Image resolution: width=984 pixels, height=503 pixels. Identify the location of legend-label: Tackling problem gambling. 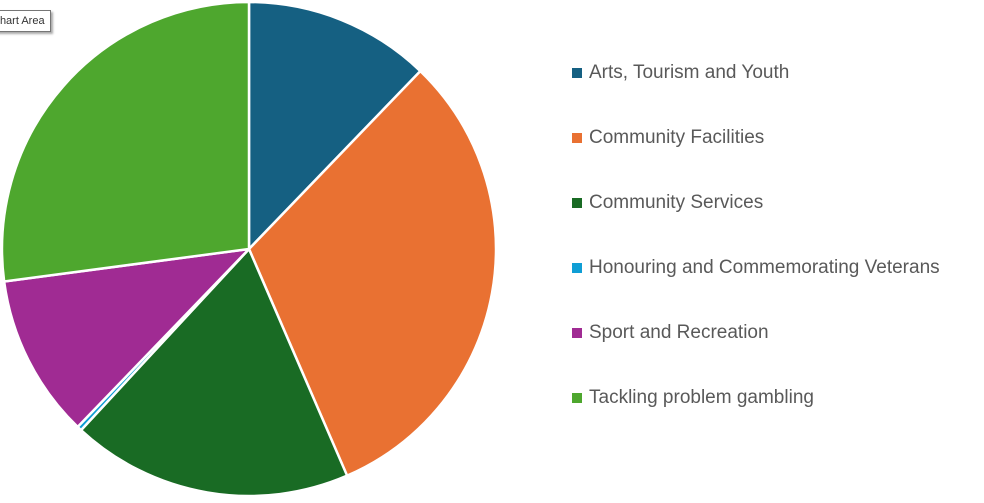
(701, 397).